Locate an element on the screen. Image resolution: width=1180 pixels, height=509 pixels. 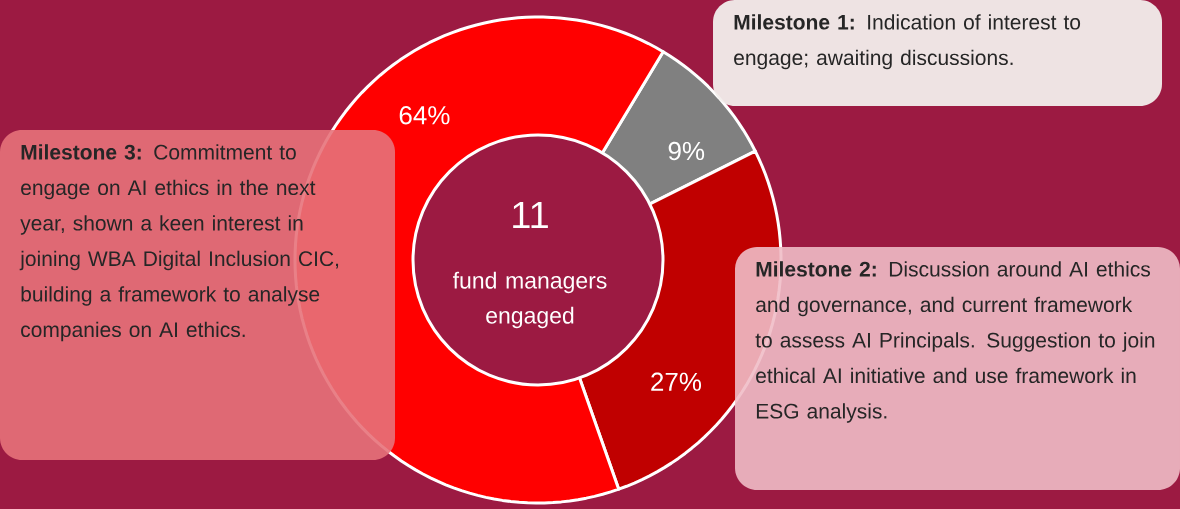
data-label: 27% is located at coordinates (676, 381).